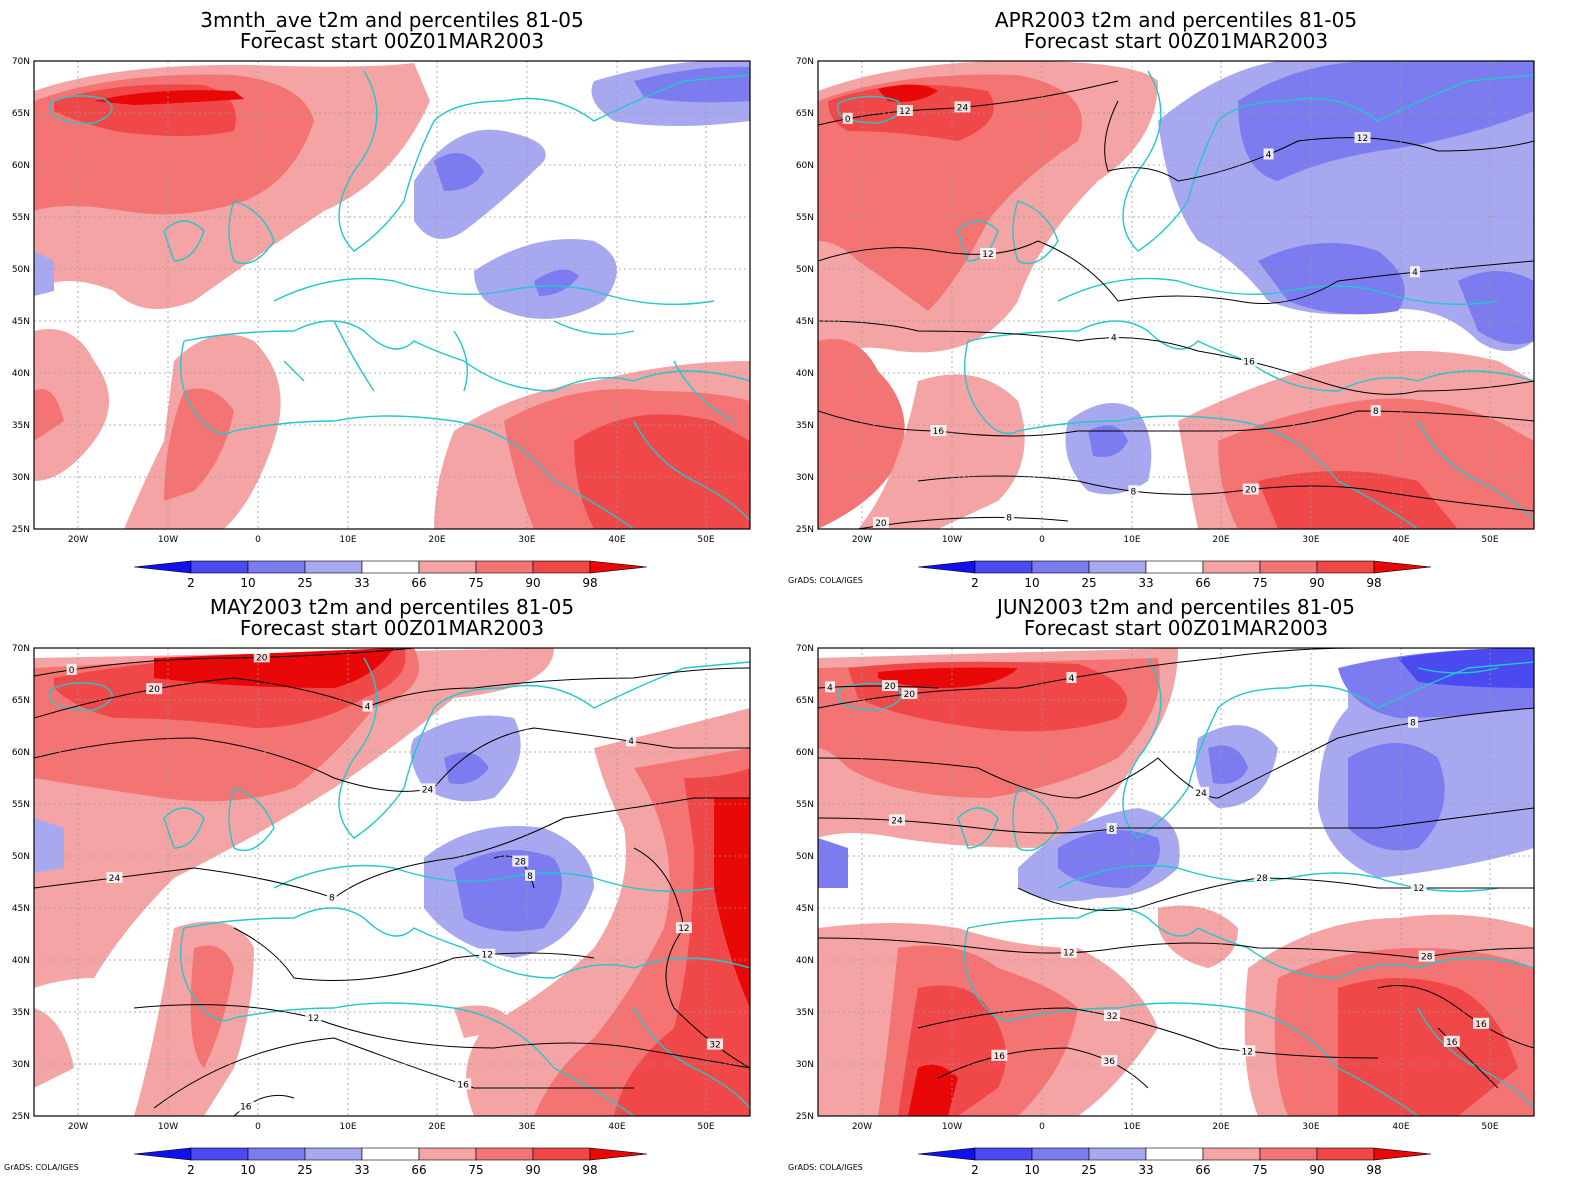 This screenshot has height=1196, width=1596. I want to click on colorbar-label: 33, so click(361, 1170).